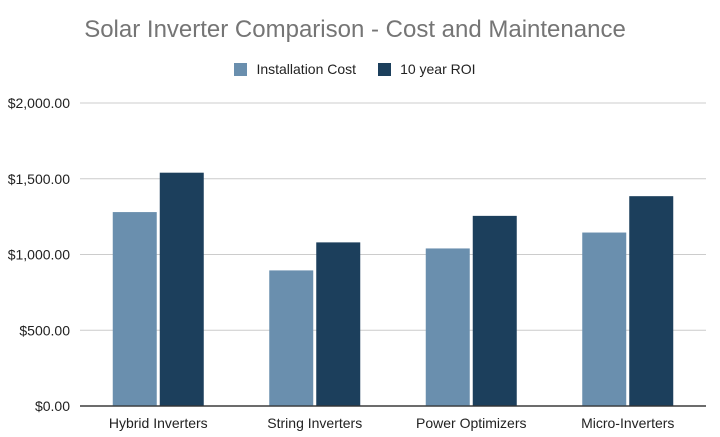 The width and height of the screenshot is (720, 437). What do you see at coordinates (494, 310) in the screenshot?
I see `bar-10-year-roi-power-optimizers` at bounding box center [494, 310].